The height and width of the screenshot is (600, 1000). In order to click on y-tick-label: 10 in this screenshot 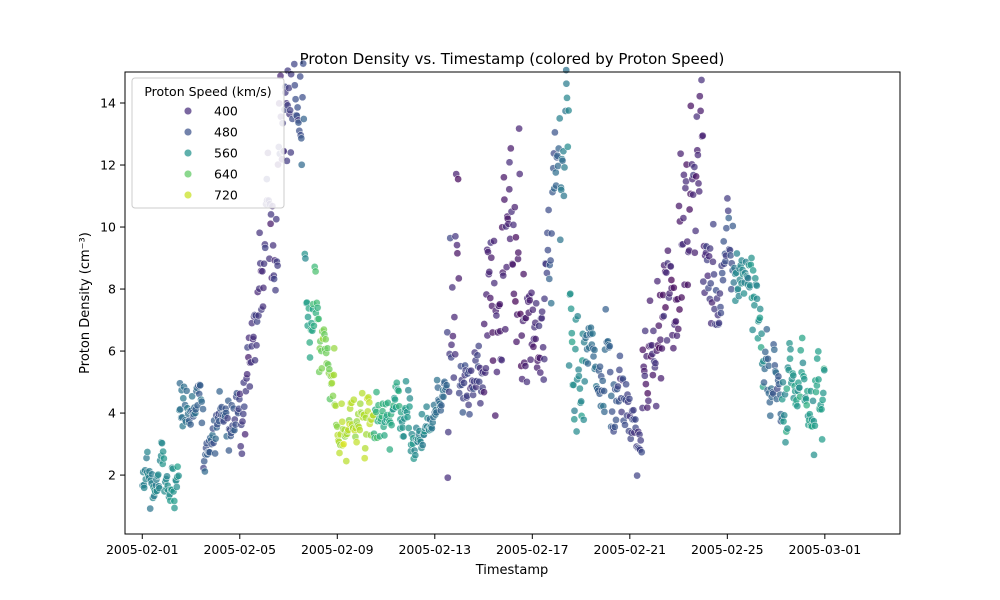, I will do `click(108, 227)`.